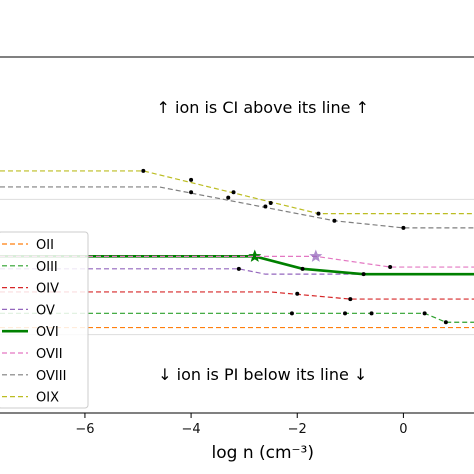 The width and height of the screenshot is (474, 474). Describe the element at coordinates (84, 429) in the screenshot. I see `x-tick-label-0: −6` at that location.